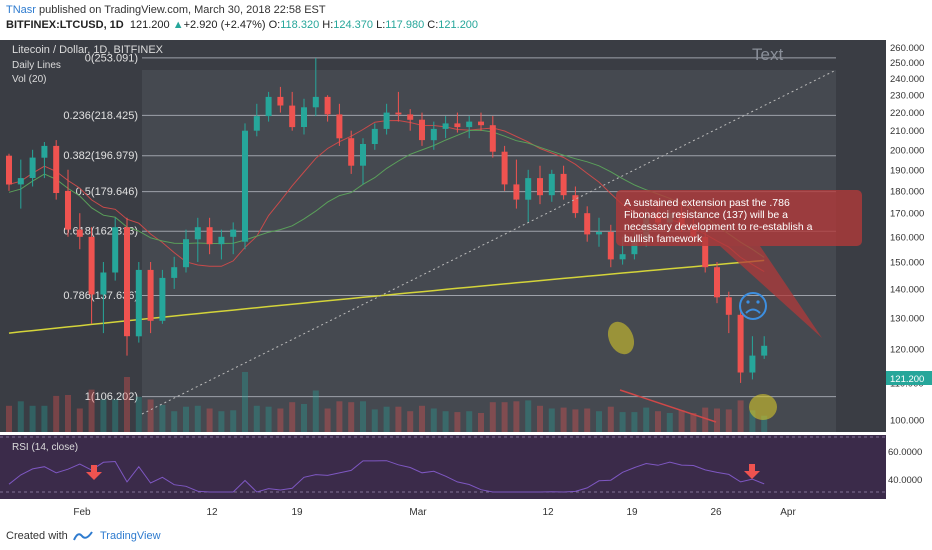 Image resolution: width=932 pixels, height=550 pixels. What do you see at coordinates (130, 536) in the screenshot?
I see `tradingview-brand-link: TradingView` at bounding box center [130, 536].